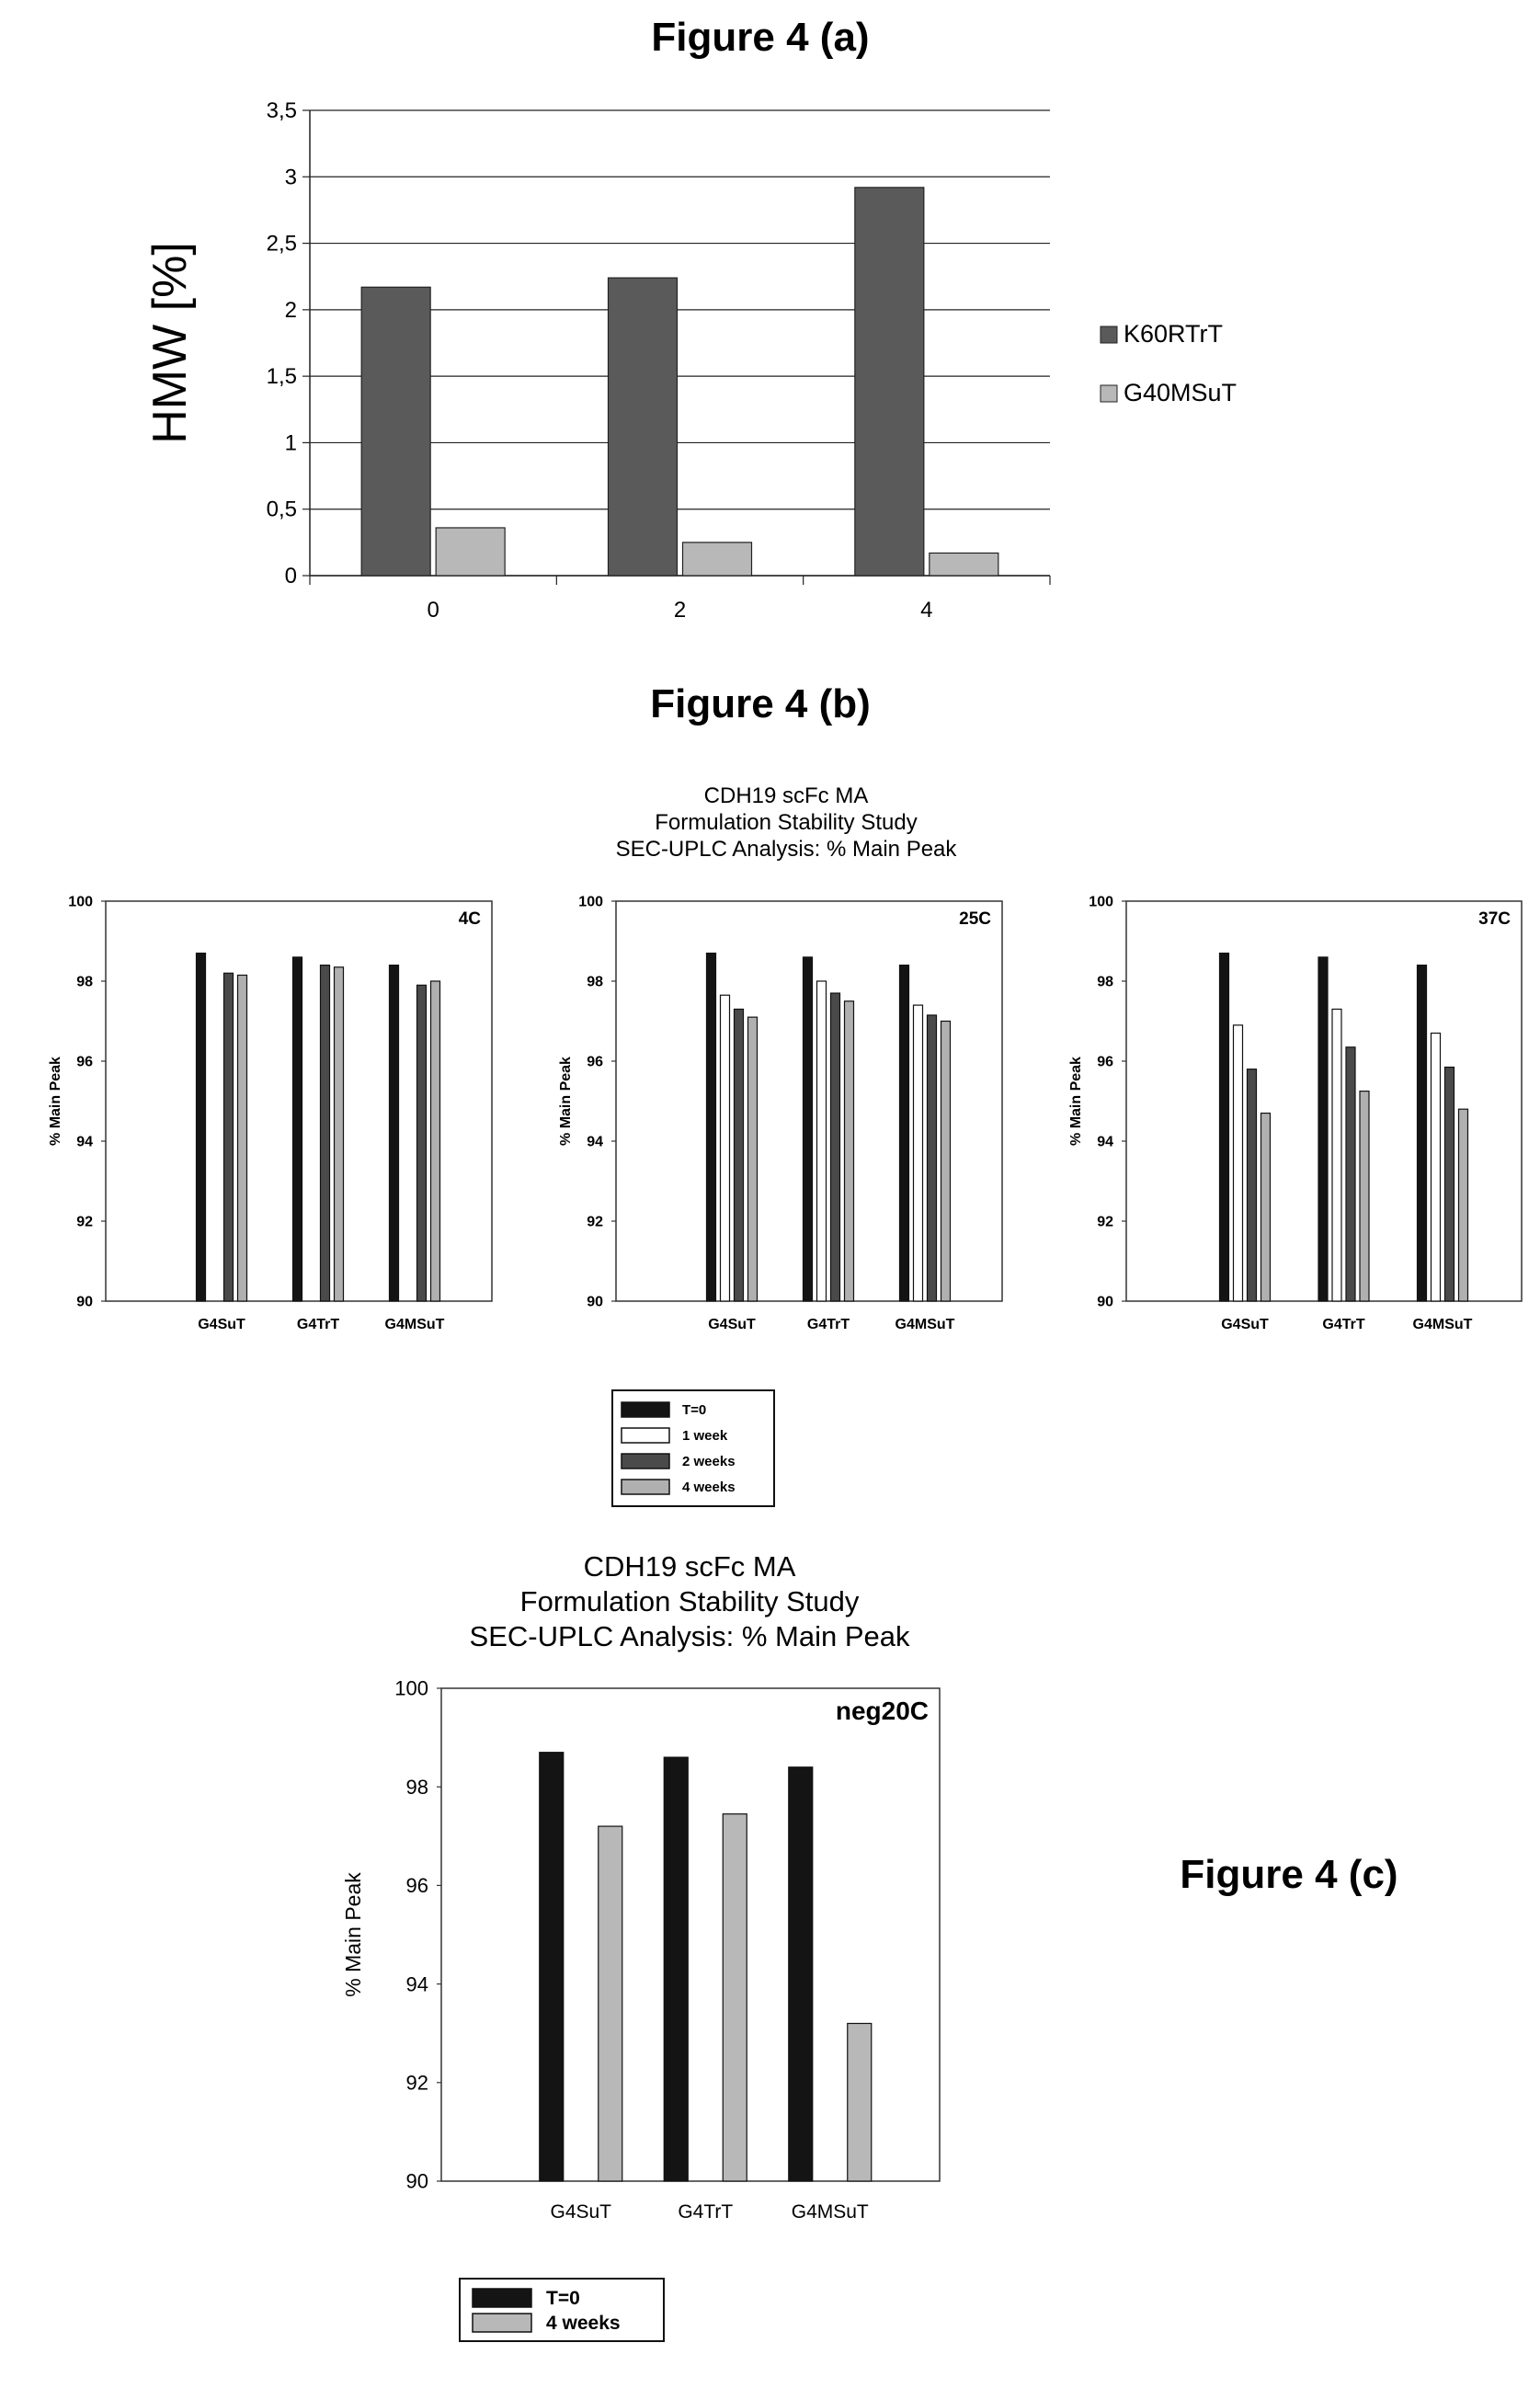 The image size is (1540, 2400). What do you see at coordinates (882, 1711) in the screenshot?
I see `panel-label: neg20C` at bounding box center [882, 1711].